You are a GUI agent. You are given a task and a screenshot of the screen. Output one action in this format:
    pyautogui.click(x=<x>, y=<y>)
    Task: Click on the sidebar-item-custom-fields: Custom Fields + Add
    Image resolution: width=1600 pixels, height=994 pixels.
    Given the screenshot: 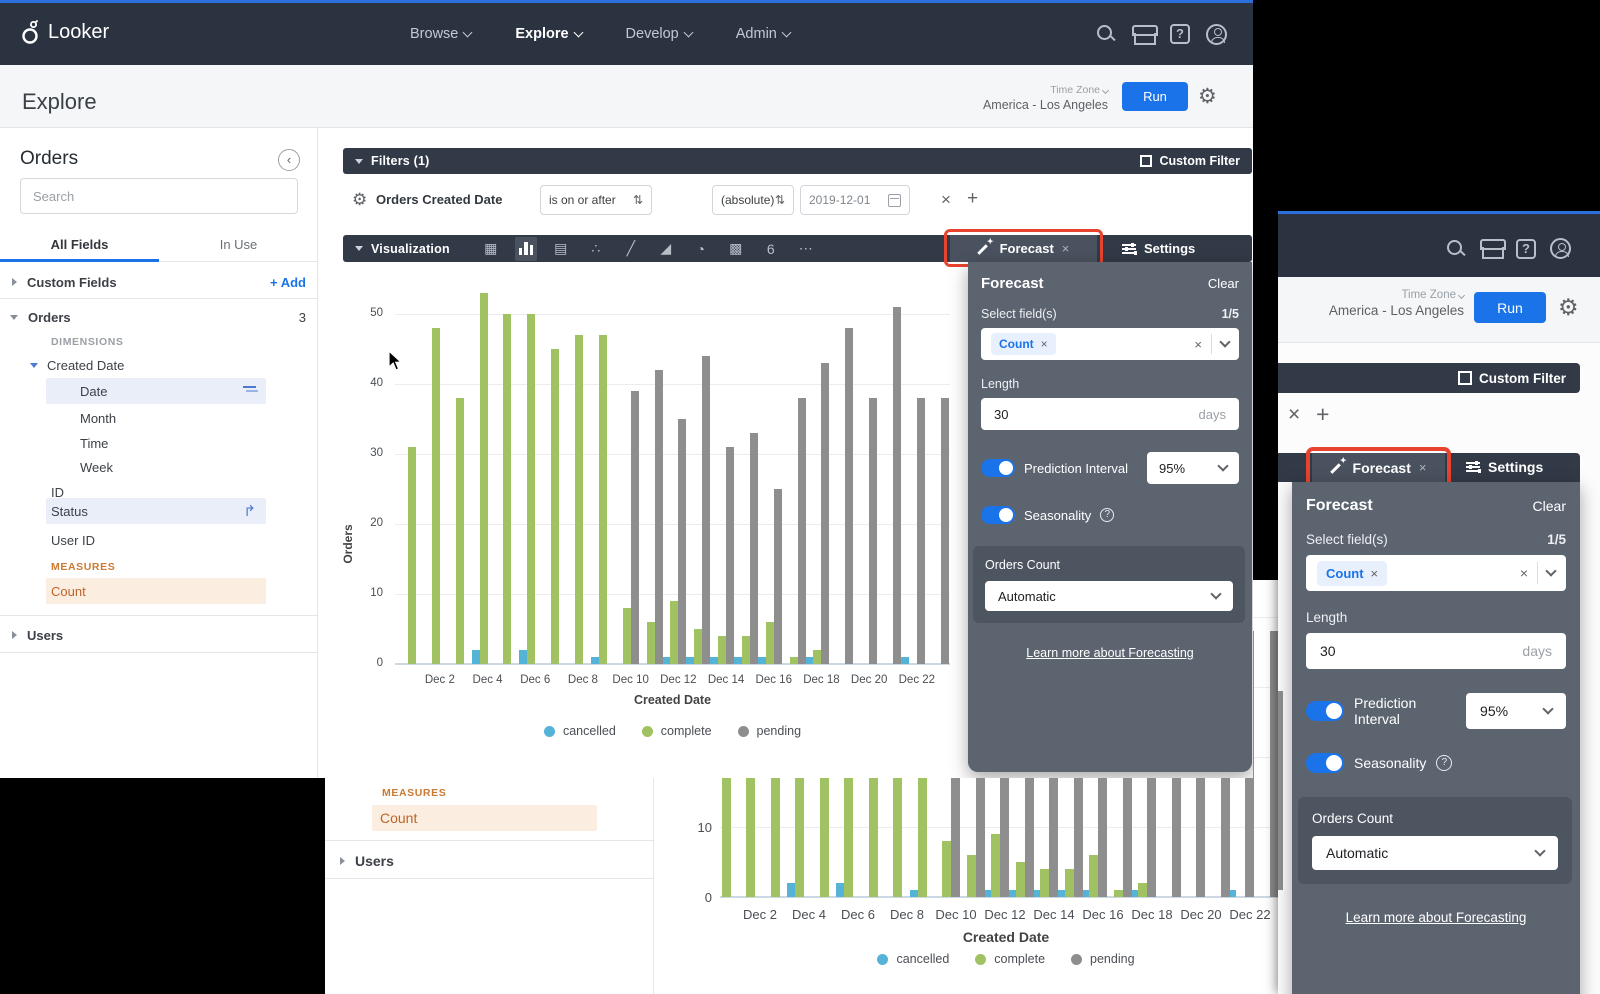 What is the action you would take?
    pyautogui.click(x=159, y=282)
    